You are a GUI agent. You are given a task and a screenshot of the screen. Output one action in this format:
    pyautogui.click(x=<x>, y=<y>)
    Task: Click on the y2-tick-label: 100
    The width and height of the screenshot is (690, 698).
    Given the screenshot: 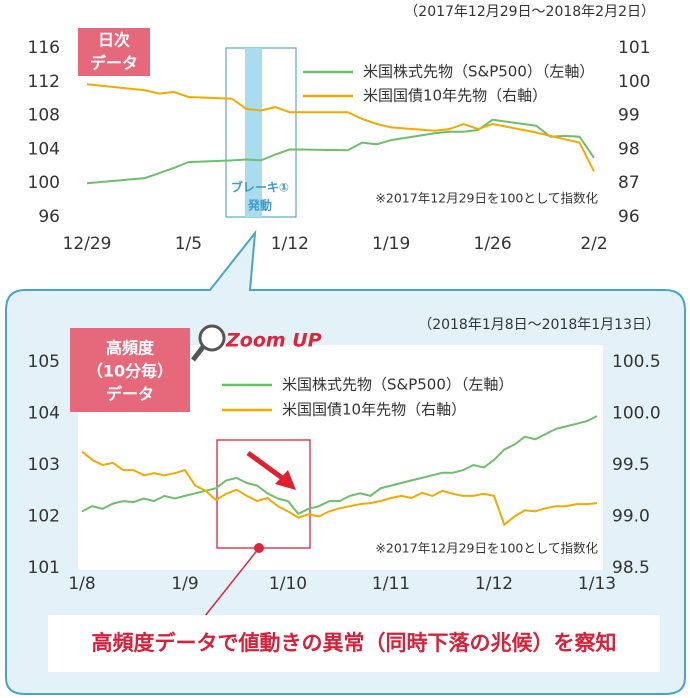 What is the action you would take?
    pyautogui.click(x=634, y=82)
    